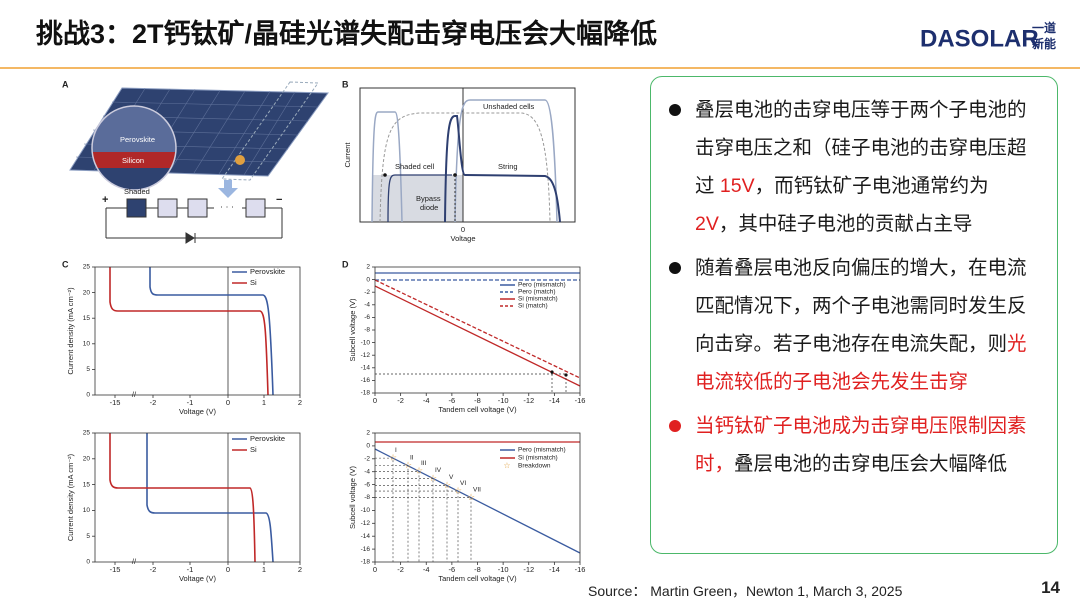 The image size is (1080, 608). What do you see at coordinates (1050, 587) in the screenshot?
I see `page-number: 14` at bounding box center [1050, 587].